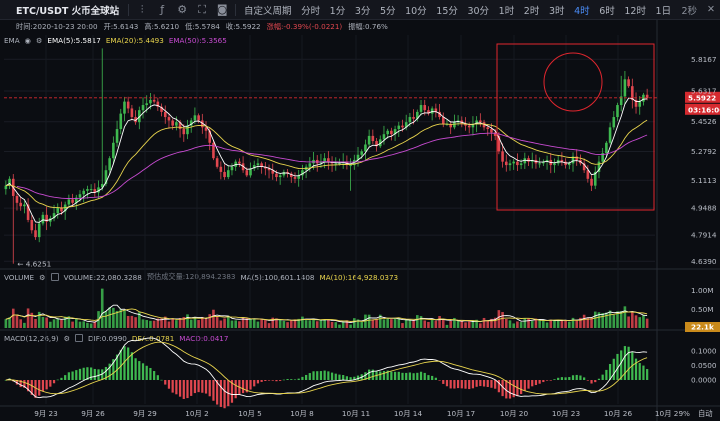  I want to click on period-0: 分时, so click(311, 11).